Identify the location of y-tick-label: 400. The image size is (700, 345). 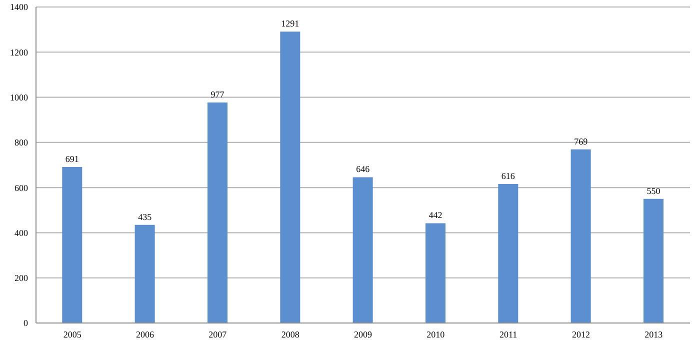
(21, 233).